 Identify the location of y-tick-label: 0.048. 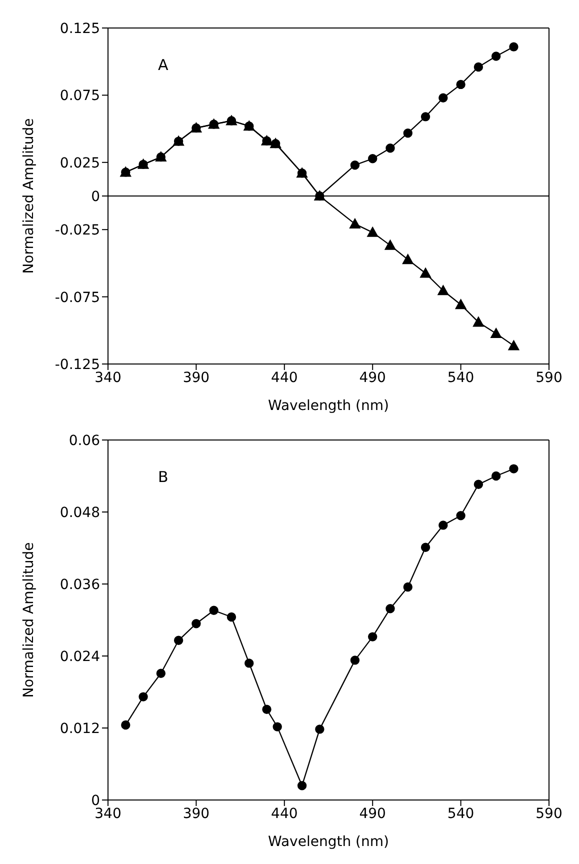
(80, 512).